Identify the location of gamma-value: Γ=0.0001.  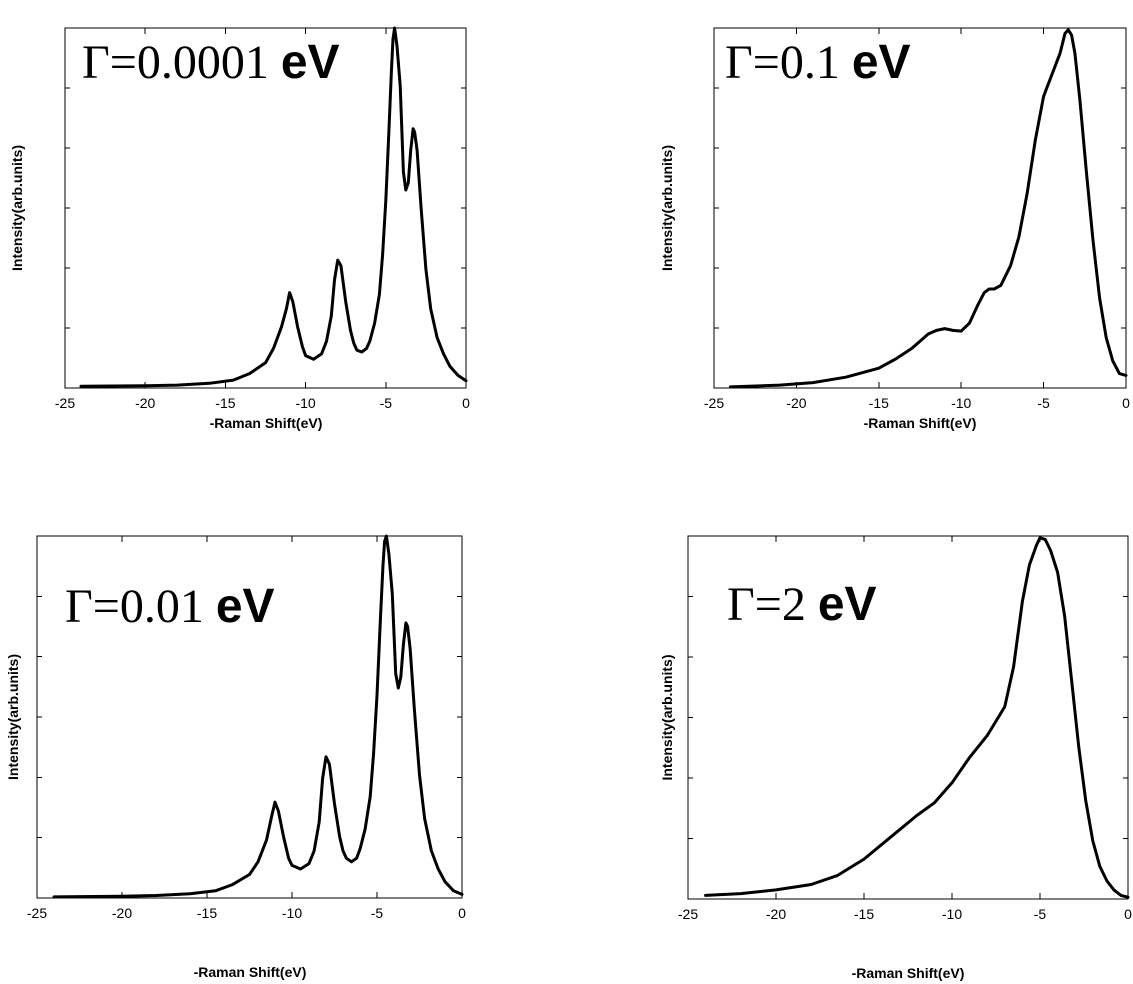
(181, 62).